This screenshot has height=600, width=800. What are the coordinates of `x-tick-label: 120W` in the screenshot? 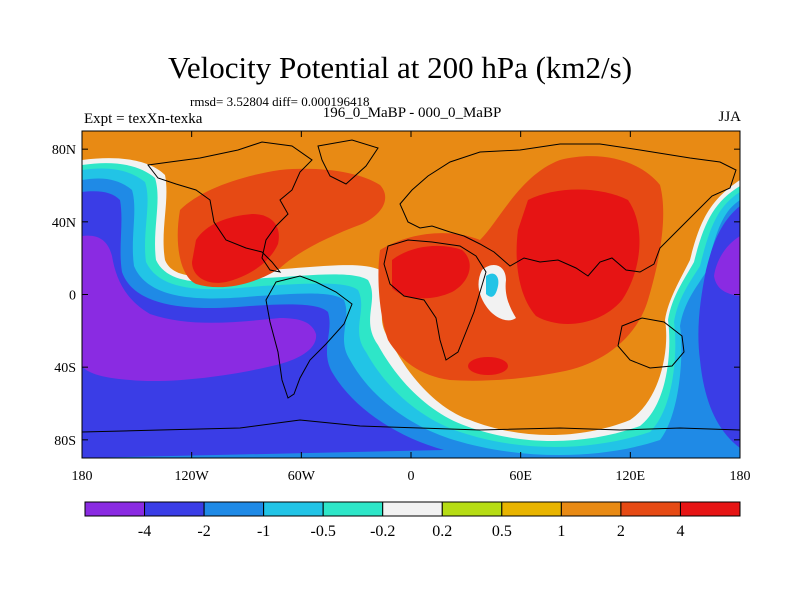 It's located at (192, 476).